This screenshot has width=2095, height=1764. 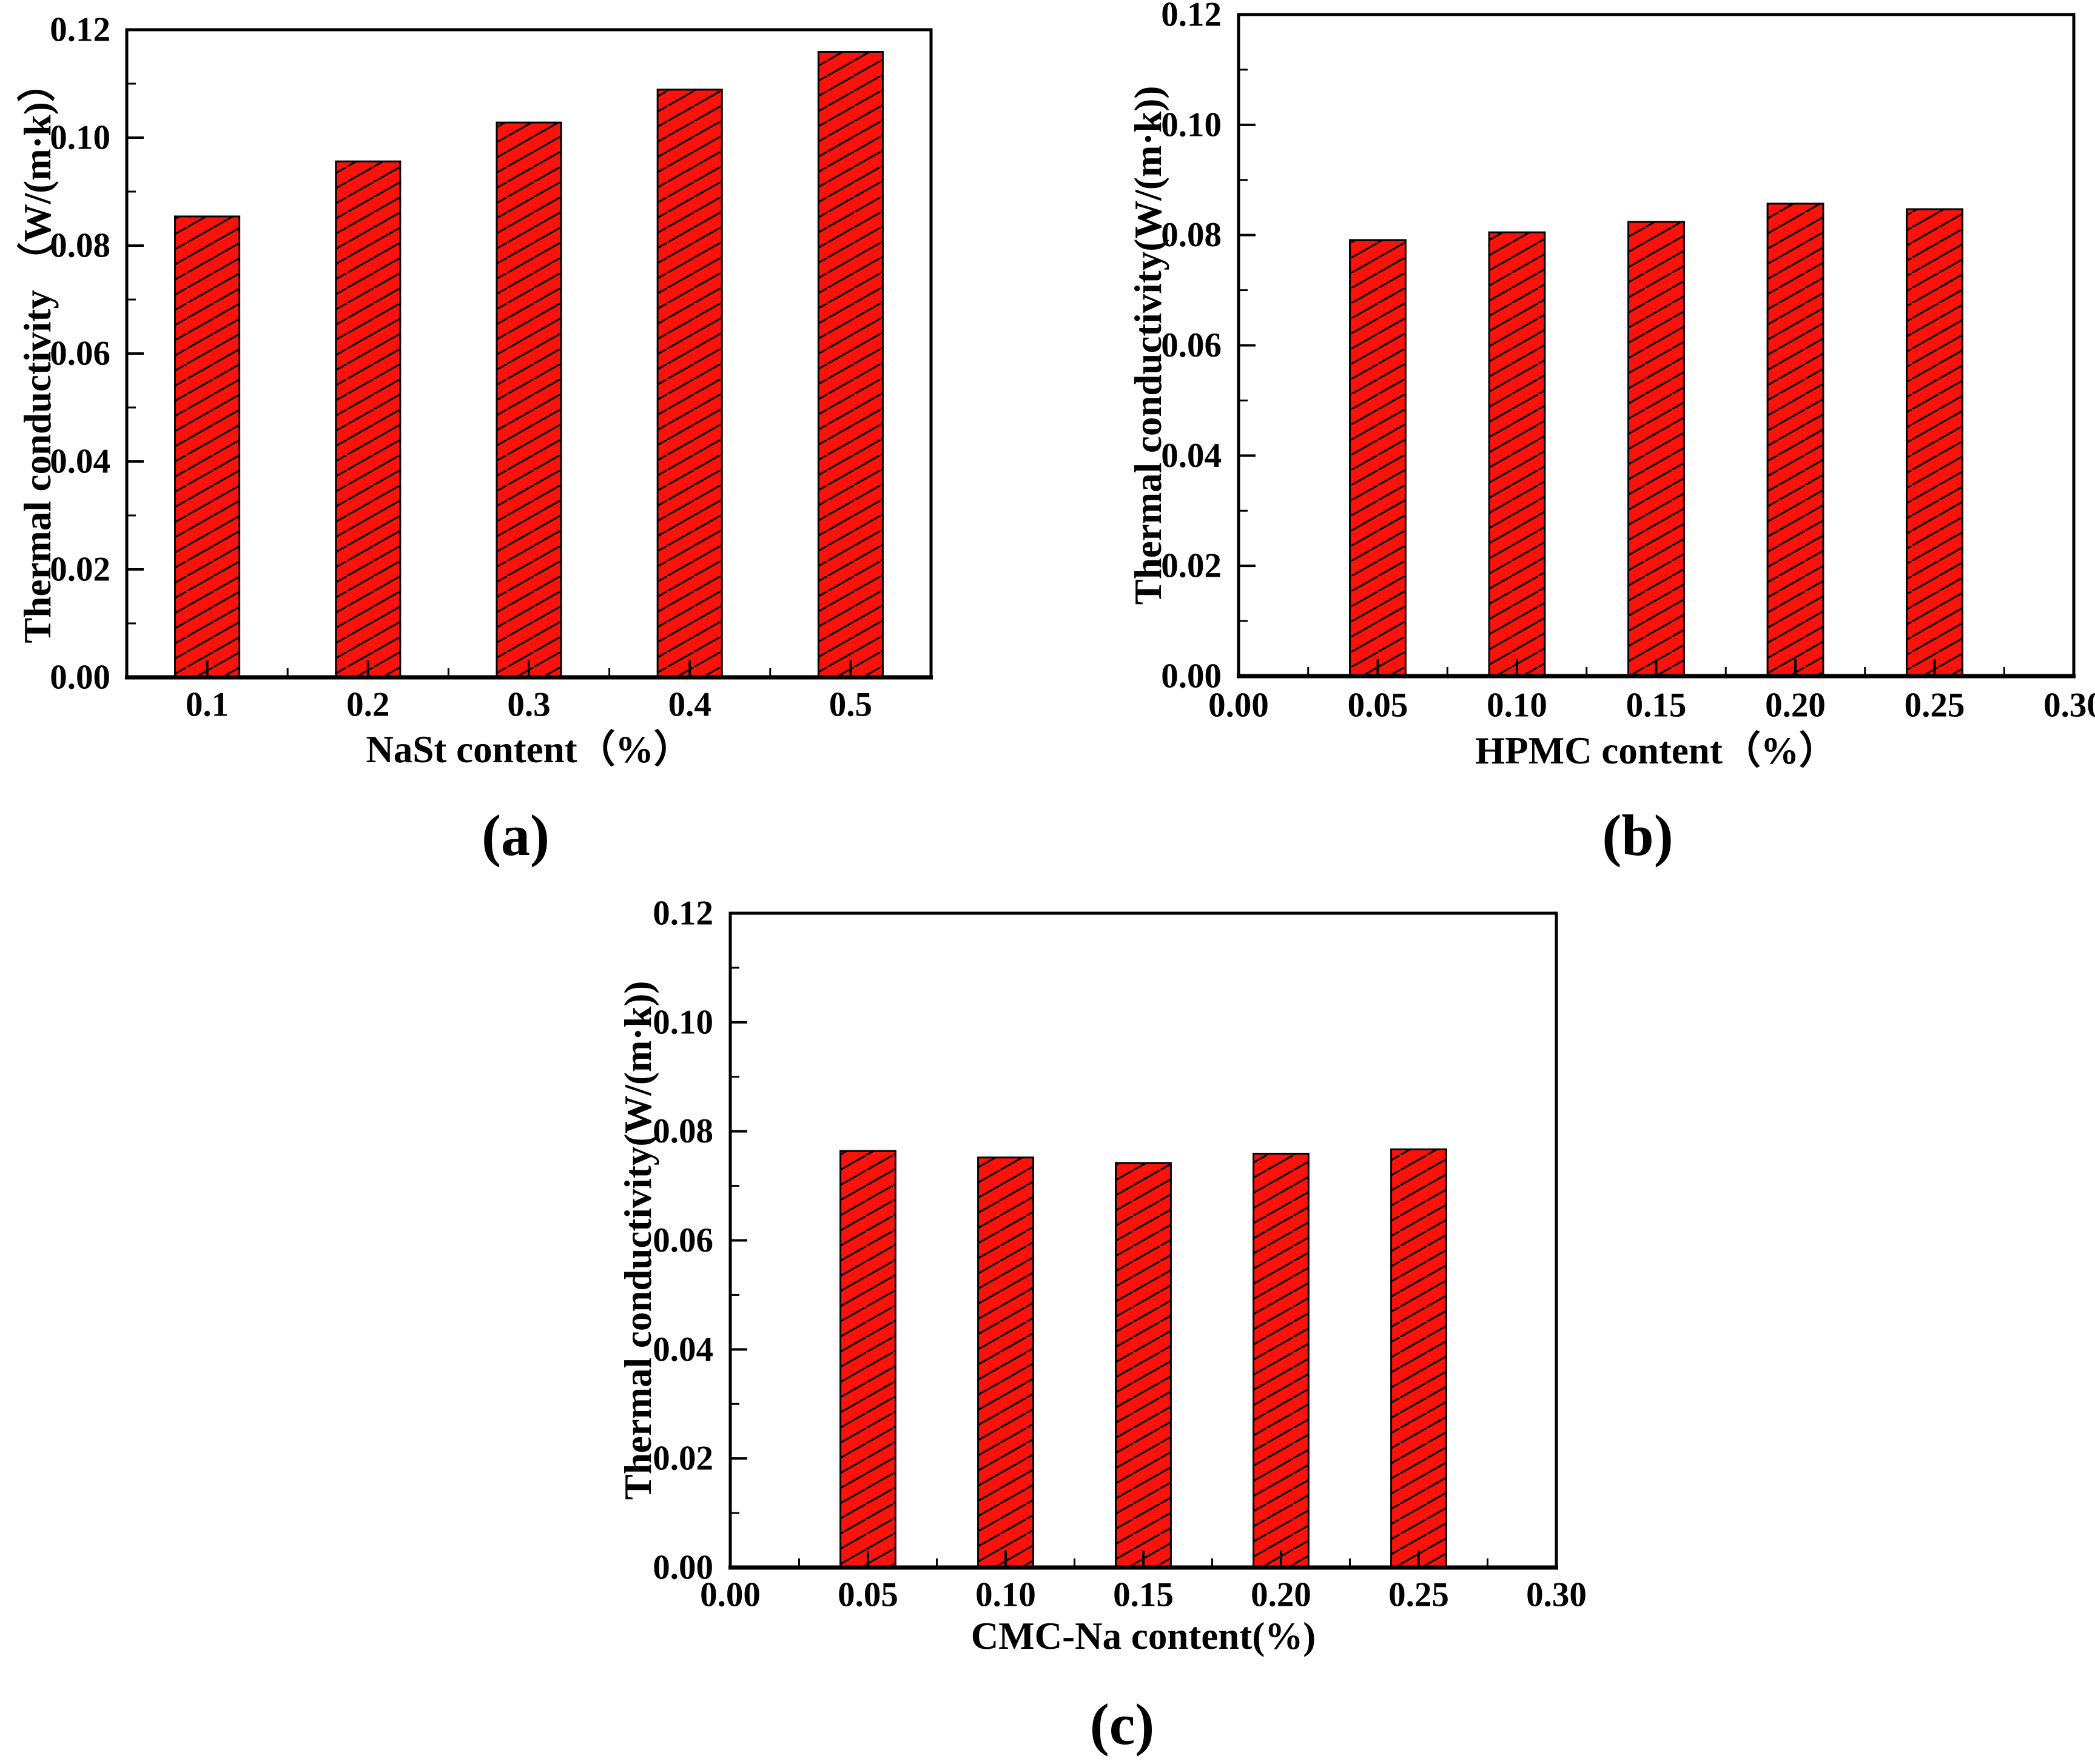 What do you see at coordinates (37, 353) in the screenshot?
I see `y-axis-title: Thermal conductivity （W/(m·k)）` at bounding box center [37, 353].